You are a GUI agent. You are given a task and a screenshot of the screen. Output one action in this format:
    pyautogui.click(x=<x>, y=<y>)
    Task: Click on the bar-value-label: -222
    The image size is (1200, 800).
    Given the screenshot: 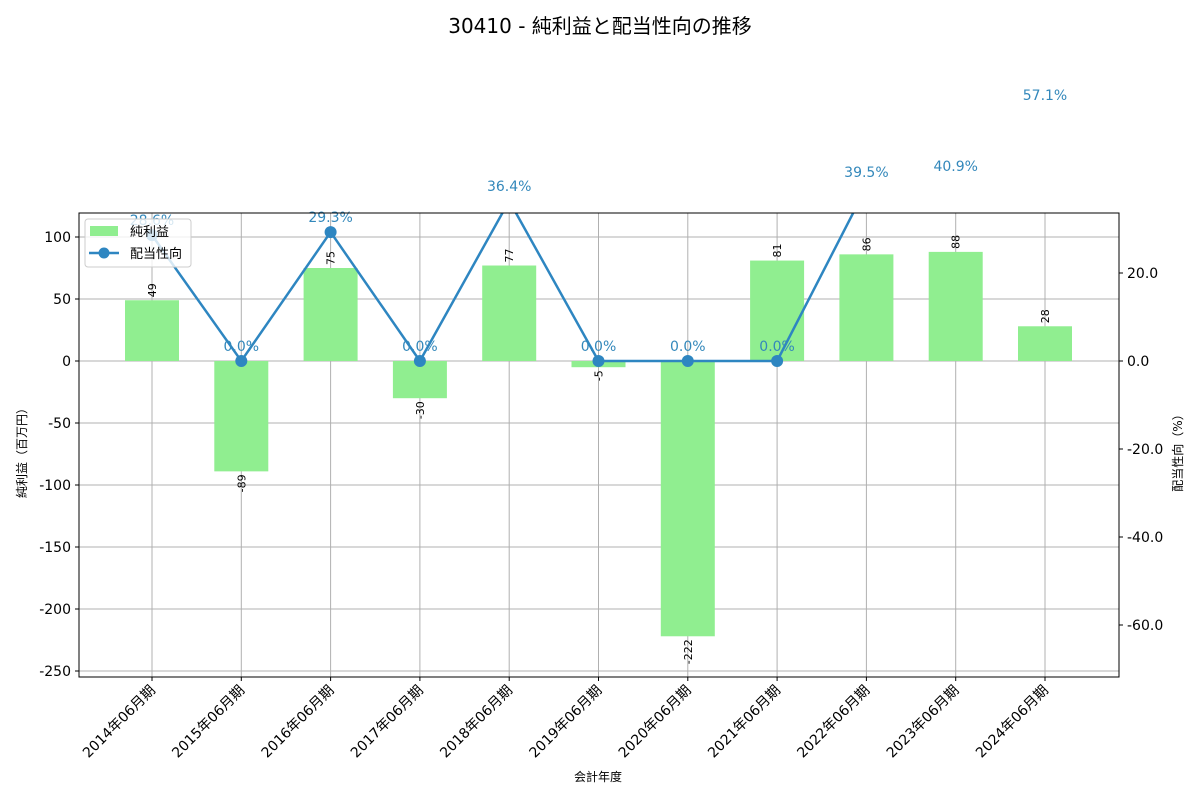 What is the action you would take?
    pyautogui.click(x=688, y=651)
    